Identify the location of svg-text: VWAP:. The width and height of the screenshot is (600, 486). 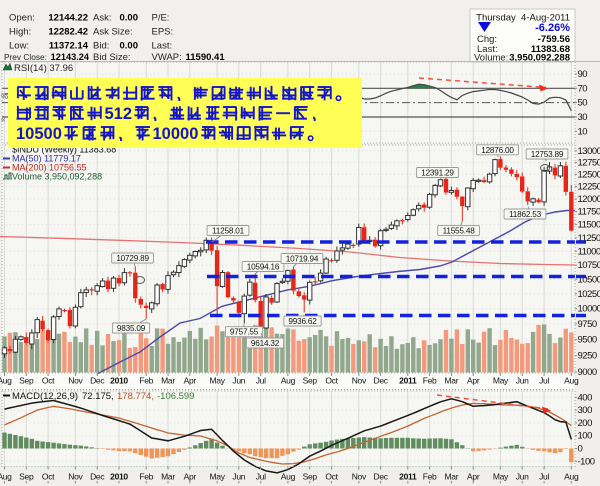
(167, 57).